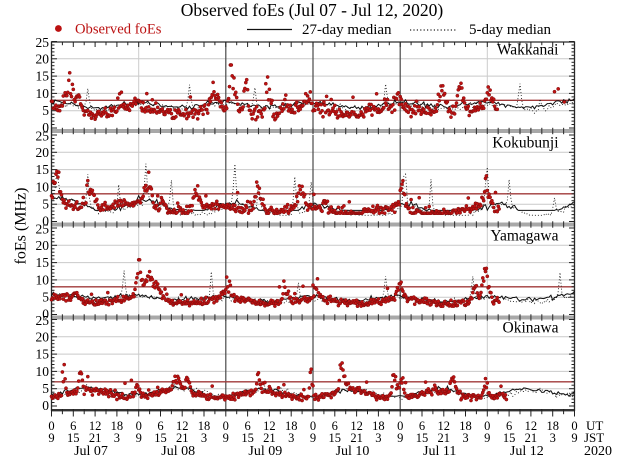 The image size is (640, 462). What do you see at coordinates (312, 10) in the screenshot?
I see `svg-text:Observed foEs (Jul 07 - Jul 12: Observed foEs (Jul 07 - Jul 12, 2020)` at bounding box center [312, 10].